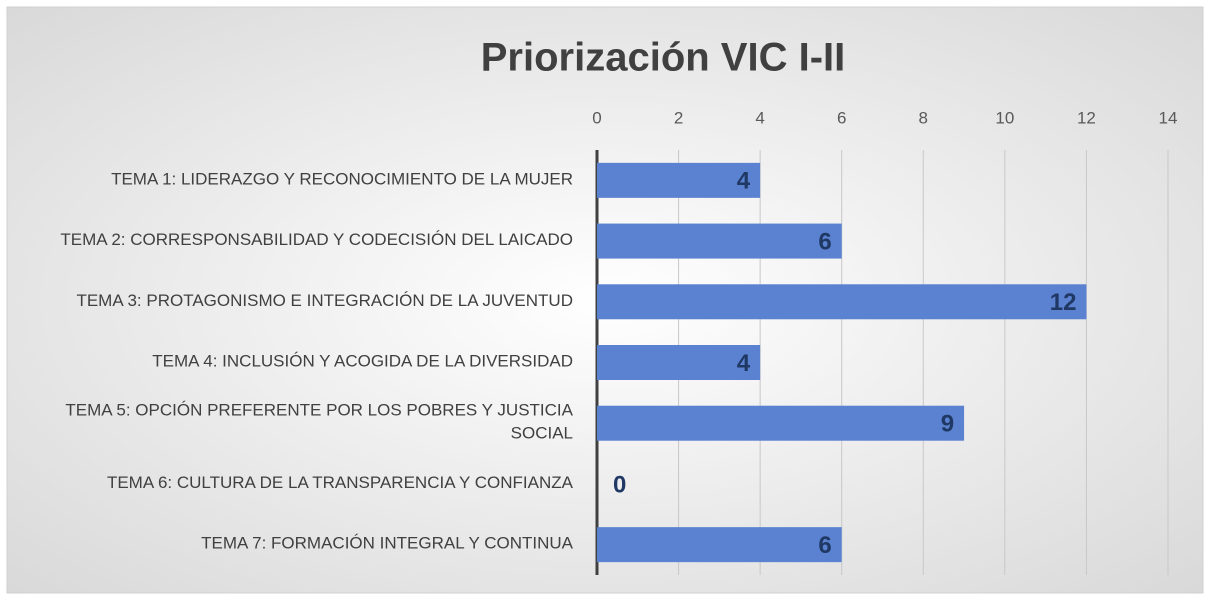  What do you see at coordinates (1086, 117) in the screenshot?
I see `x-tick-label: 12` at bounding box center [1086, 117].